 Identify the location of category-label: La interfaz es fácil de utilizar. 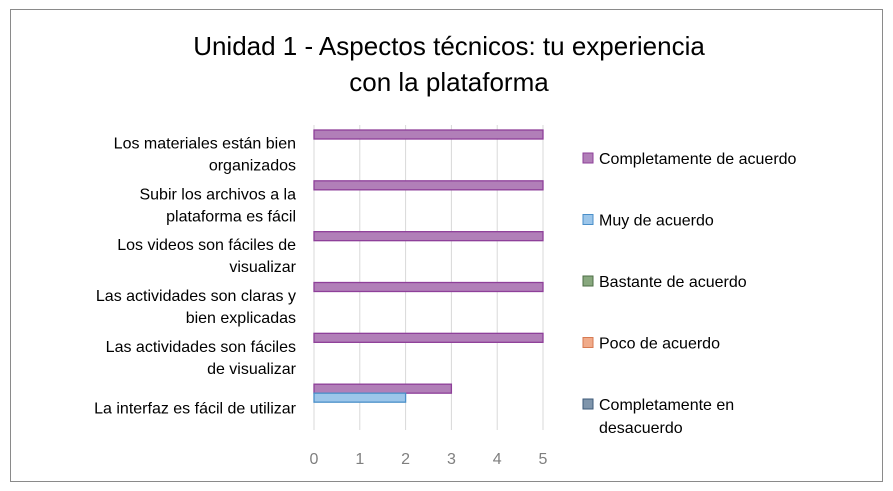
(195, 409).